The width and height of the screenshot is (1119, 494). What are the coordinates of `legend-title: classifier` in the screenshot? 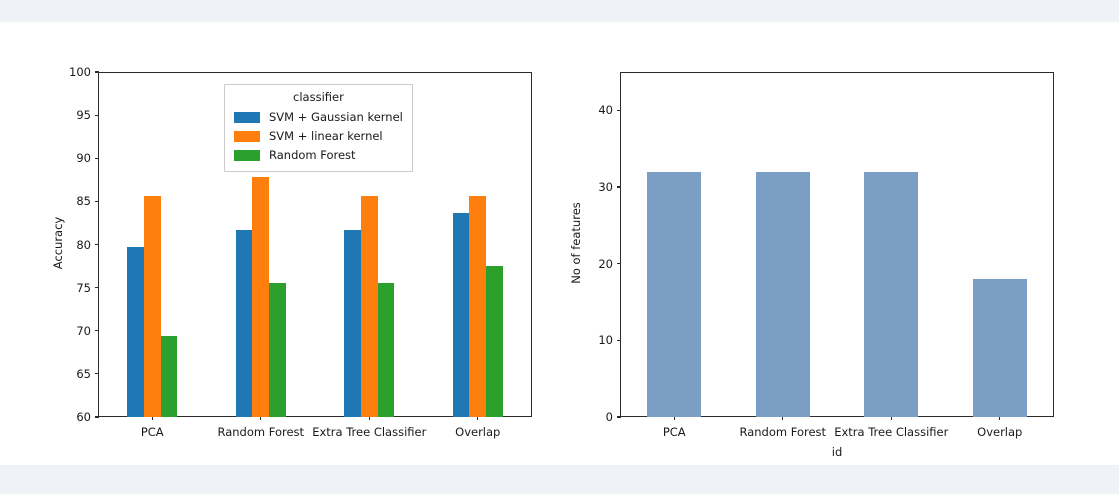 It's located at (318, 97).